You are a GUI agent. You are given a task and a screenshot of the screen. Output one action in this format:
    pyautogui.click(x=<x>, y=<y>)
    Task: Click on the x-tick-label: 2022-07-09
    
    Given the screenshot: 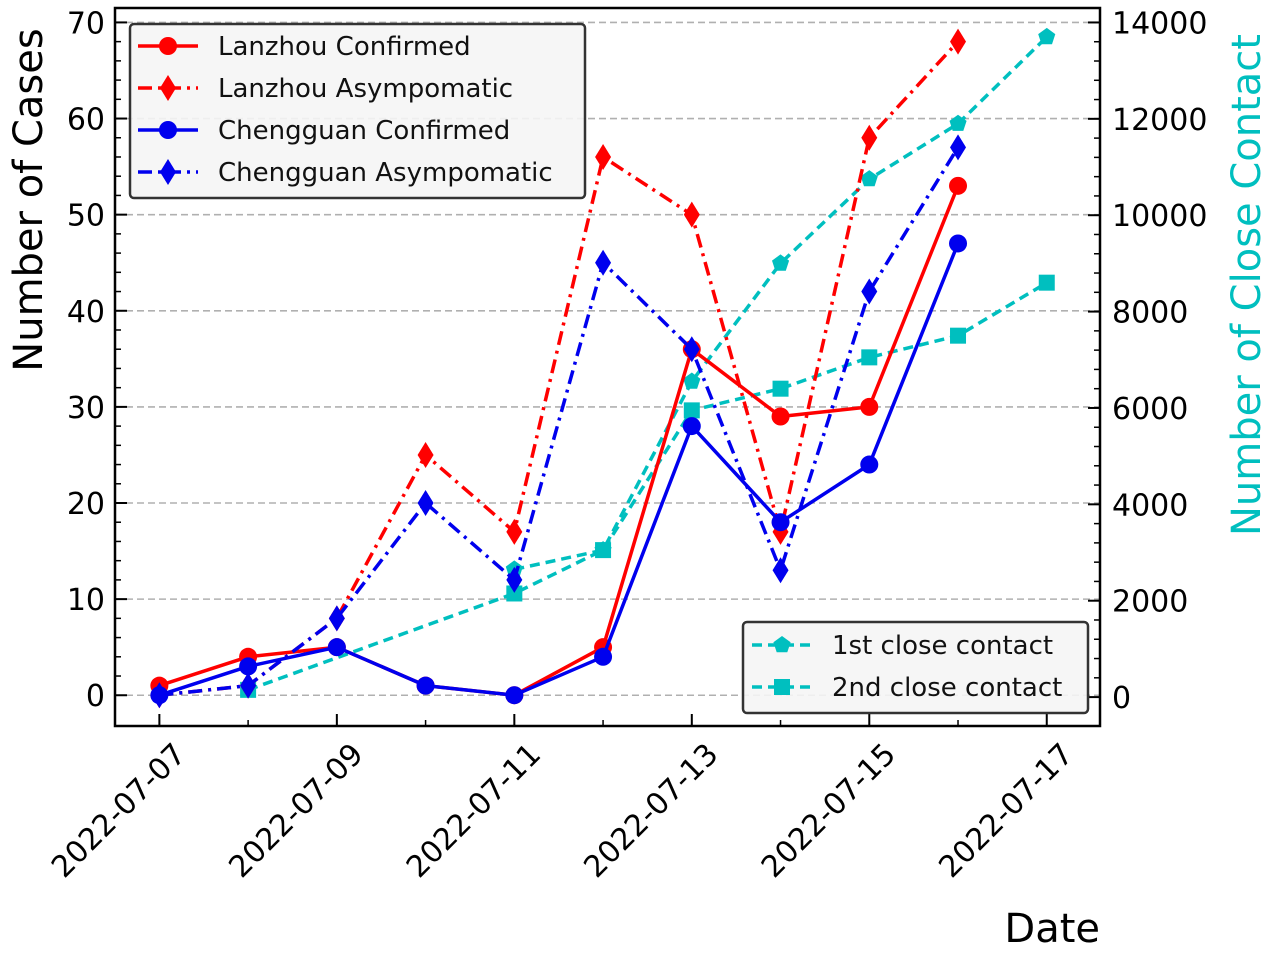 What is the action you would take?
    pyautogui.click(x=296, y=811)
    